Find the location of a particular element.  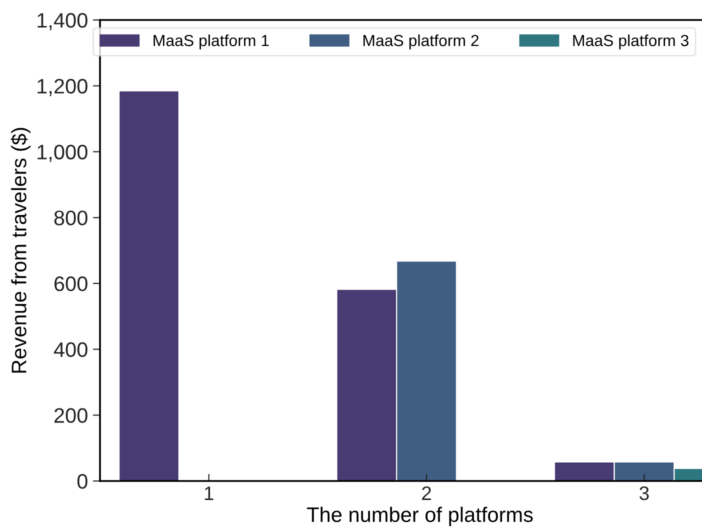

y-tick-label: 800 is located at coordinates (71, 218).